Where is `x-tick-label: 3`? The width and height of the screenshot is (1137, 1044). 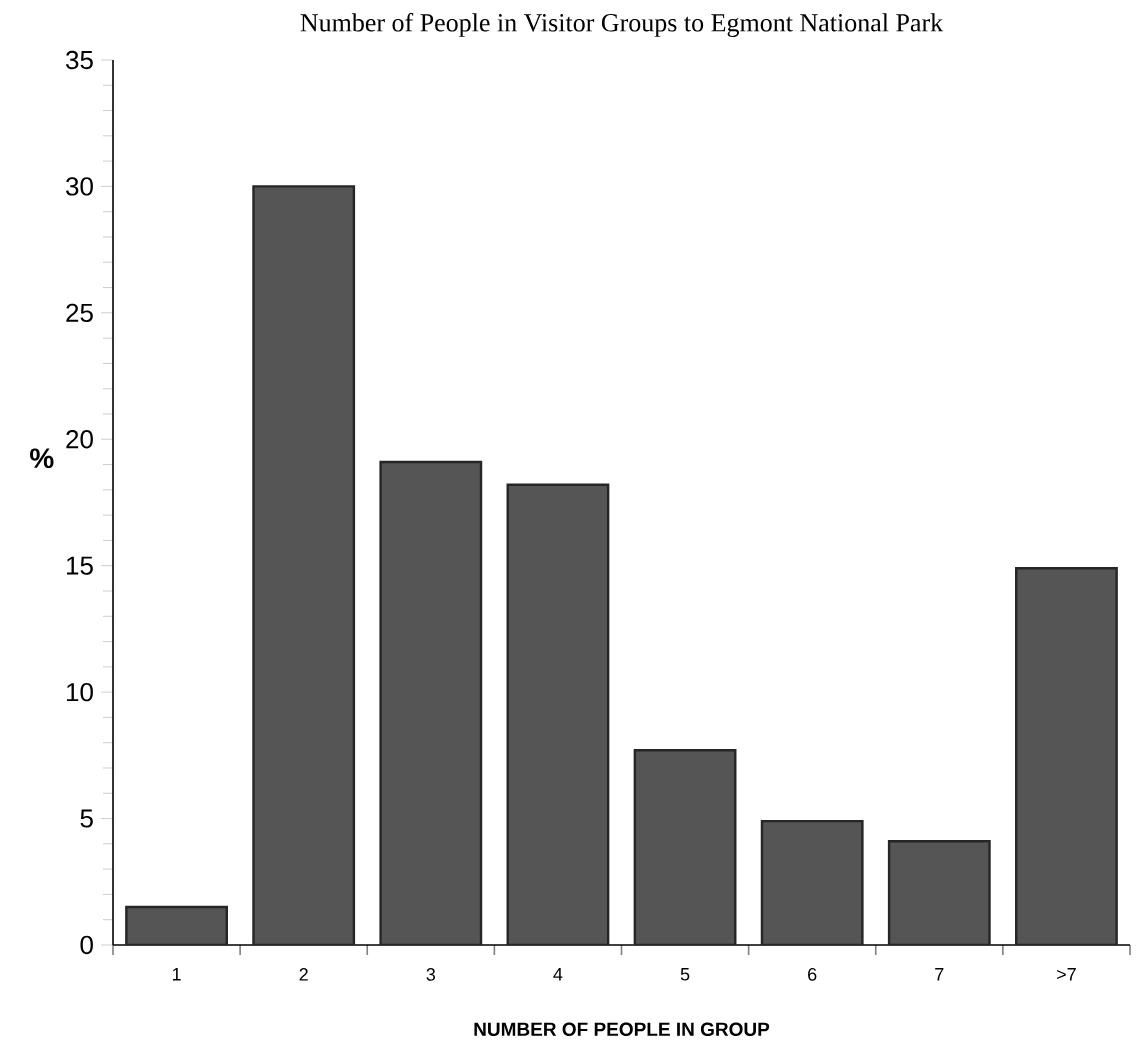 x-tick-label: 3 is located at coordinates (431, 974).